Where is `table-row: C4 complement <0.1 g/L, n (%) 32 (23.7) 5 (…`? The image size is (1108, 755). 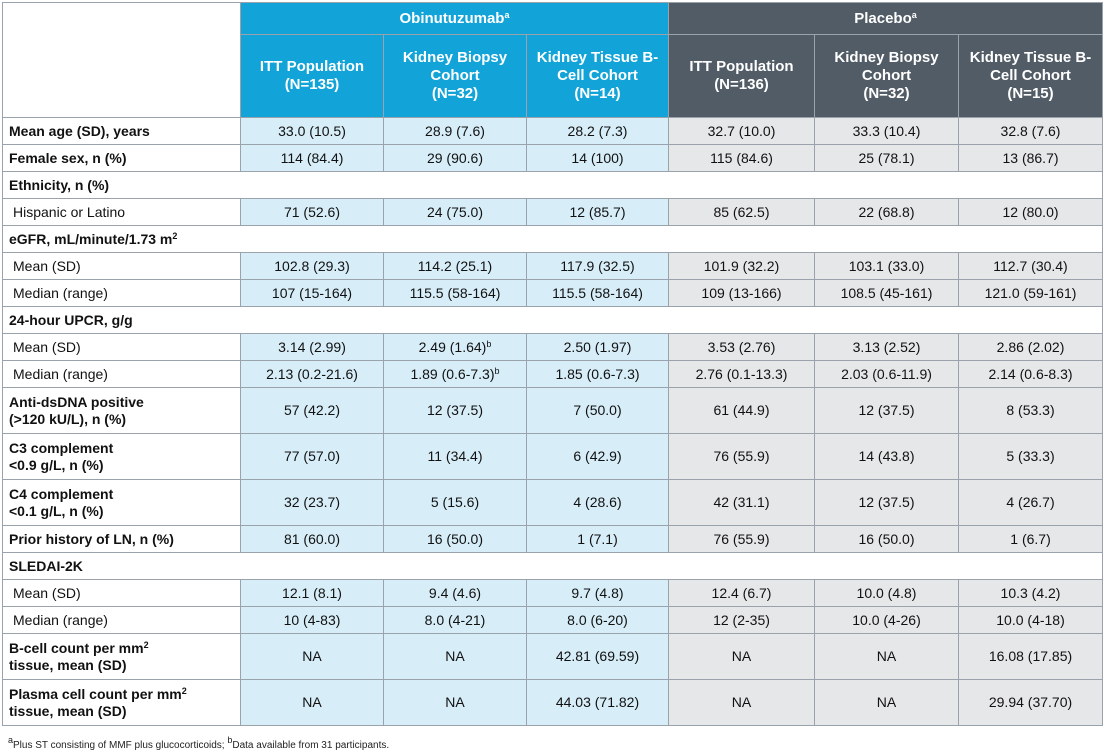 table-row: C4 complement <0.1 g/L, n (%) 32 (23.7) 5 (… is located at coordinates (553, 502).